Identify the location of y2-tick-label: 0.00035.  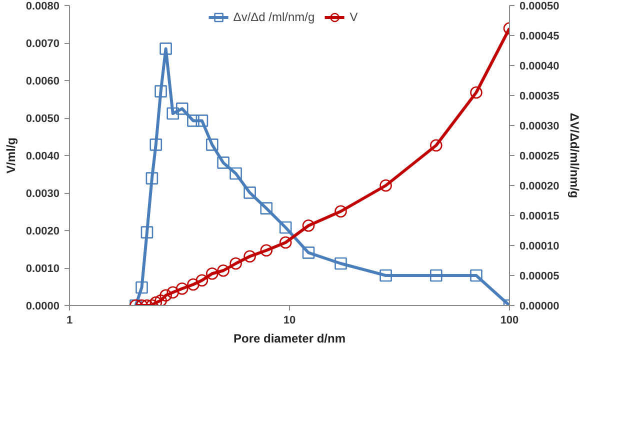
(540, 96).